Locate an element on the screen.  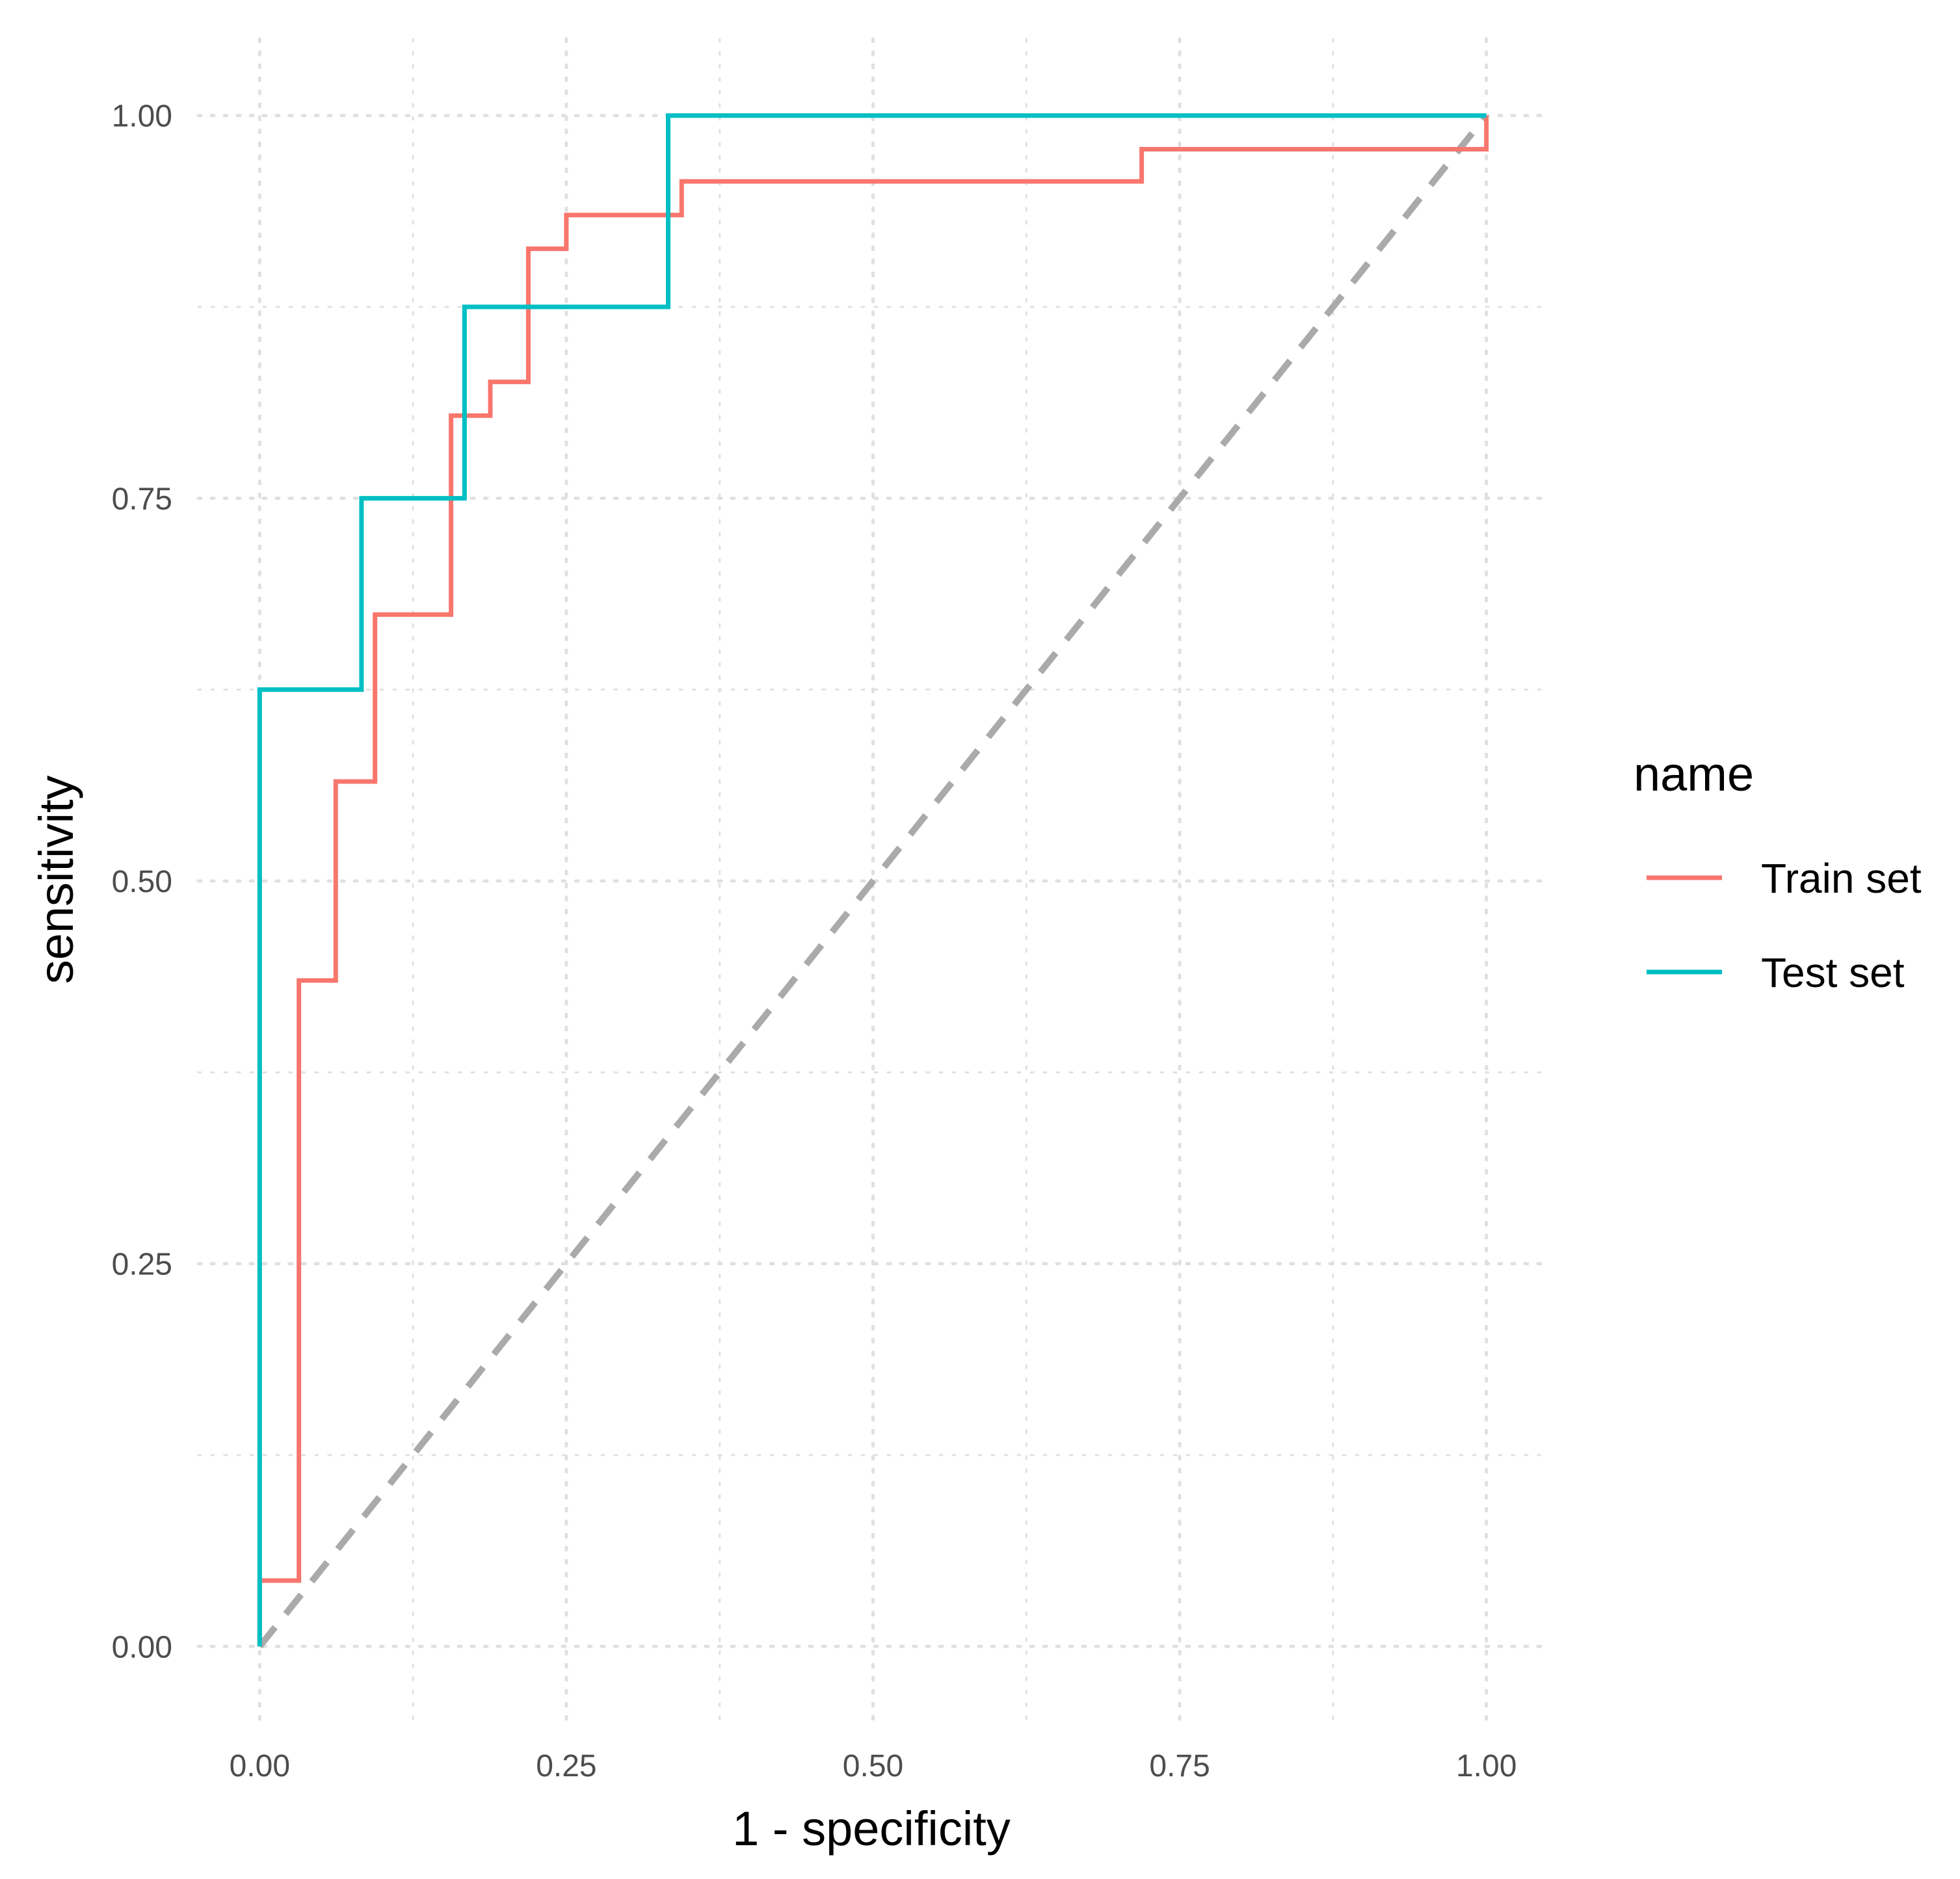
legend-title: name is located at coordinates (1694, 774).